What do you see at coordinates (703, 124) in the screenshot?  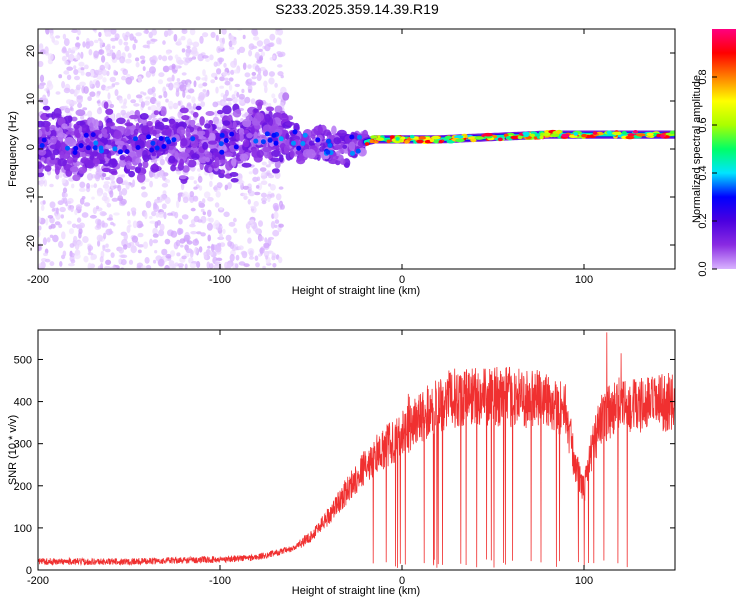 I see `colorbar-tick-label: 0.6` at bounding box center [703, 124].